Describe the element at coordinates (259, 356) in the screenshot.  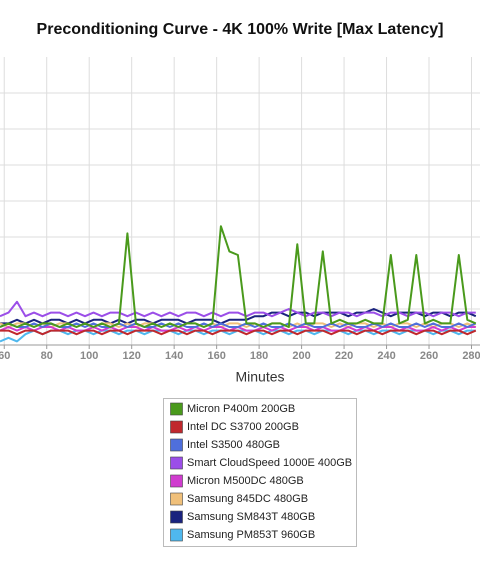
I see `x-tick-label: 180` at that location.